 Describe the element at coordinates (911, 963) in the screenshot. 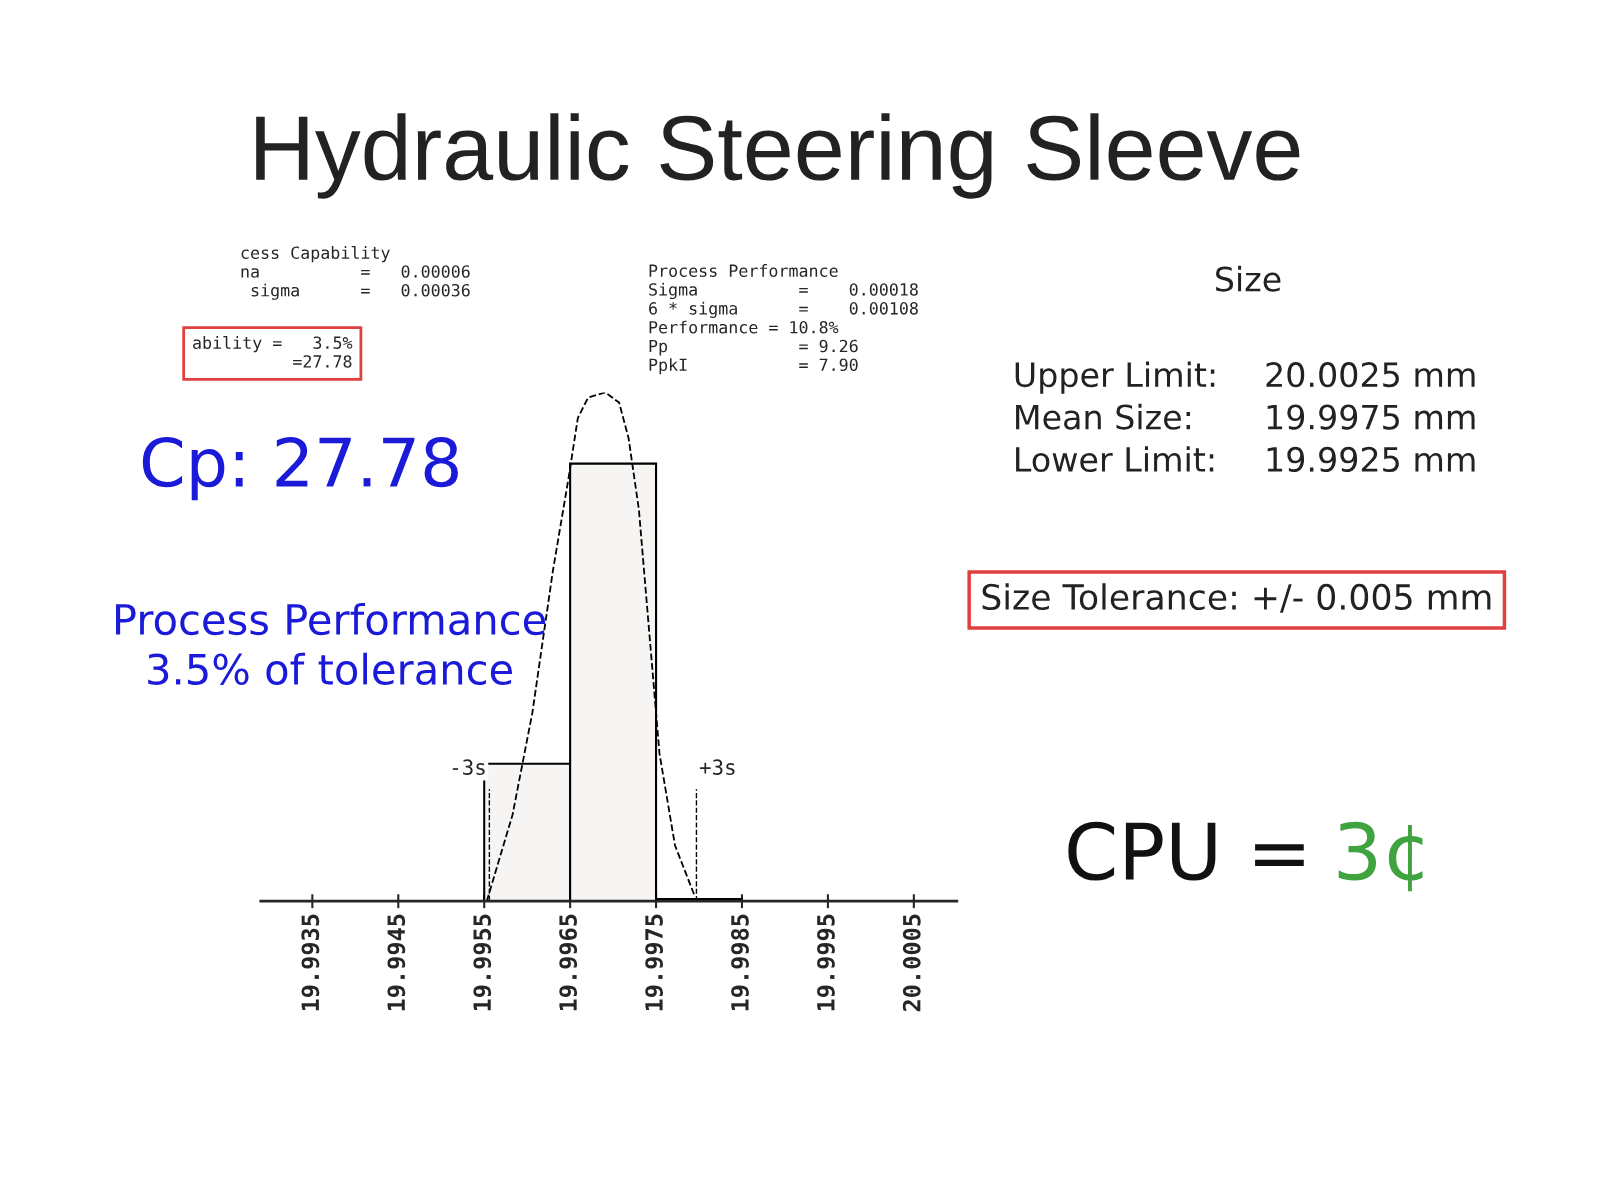

I see `x-tick-label: 20.0005` at that location.